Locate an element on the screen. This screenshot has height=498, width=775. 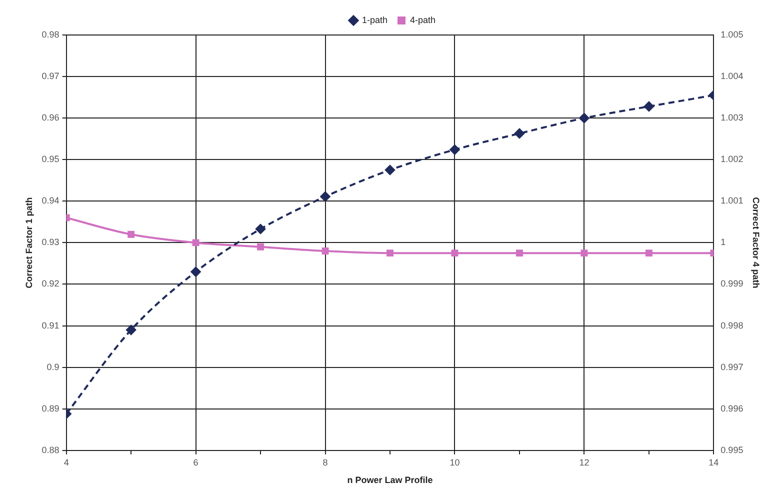
x-tick-label: 4 is located at coordinates (66, 462).